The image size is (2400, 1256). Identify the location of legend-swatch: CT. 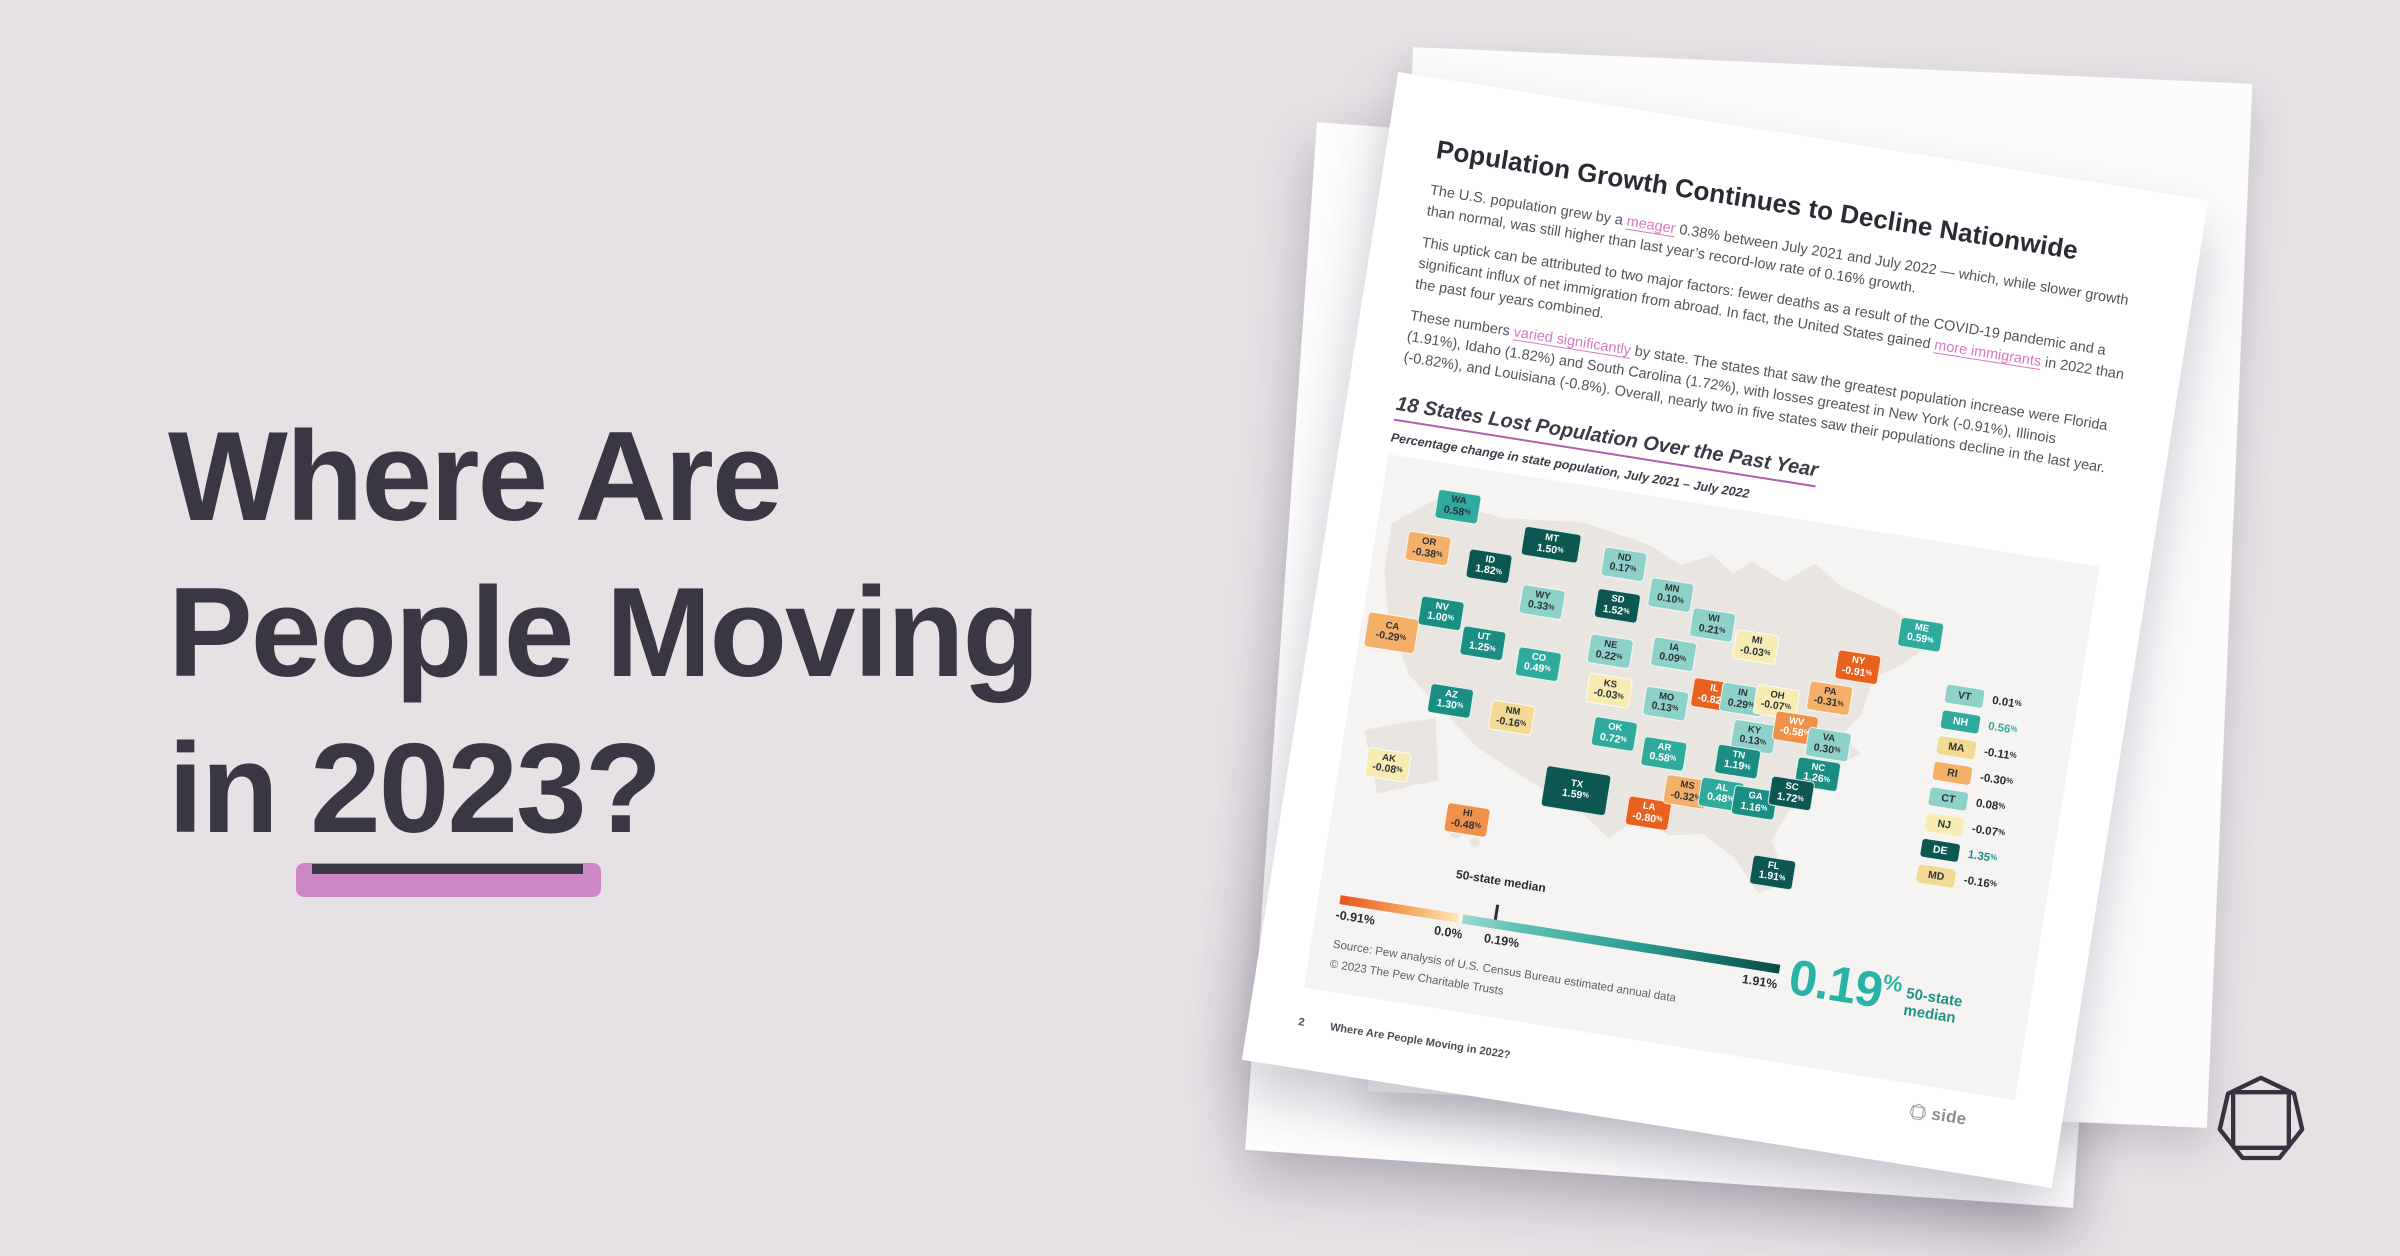
(1948, 799).